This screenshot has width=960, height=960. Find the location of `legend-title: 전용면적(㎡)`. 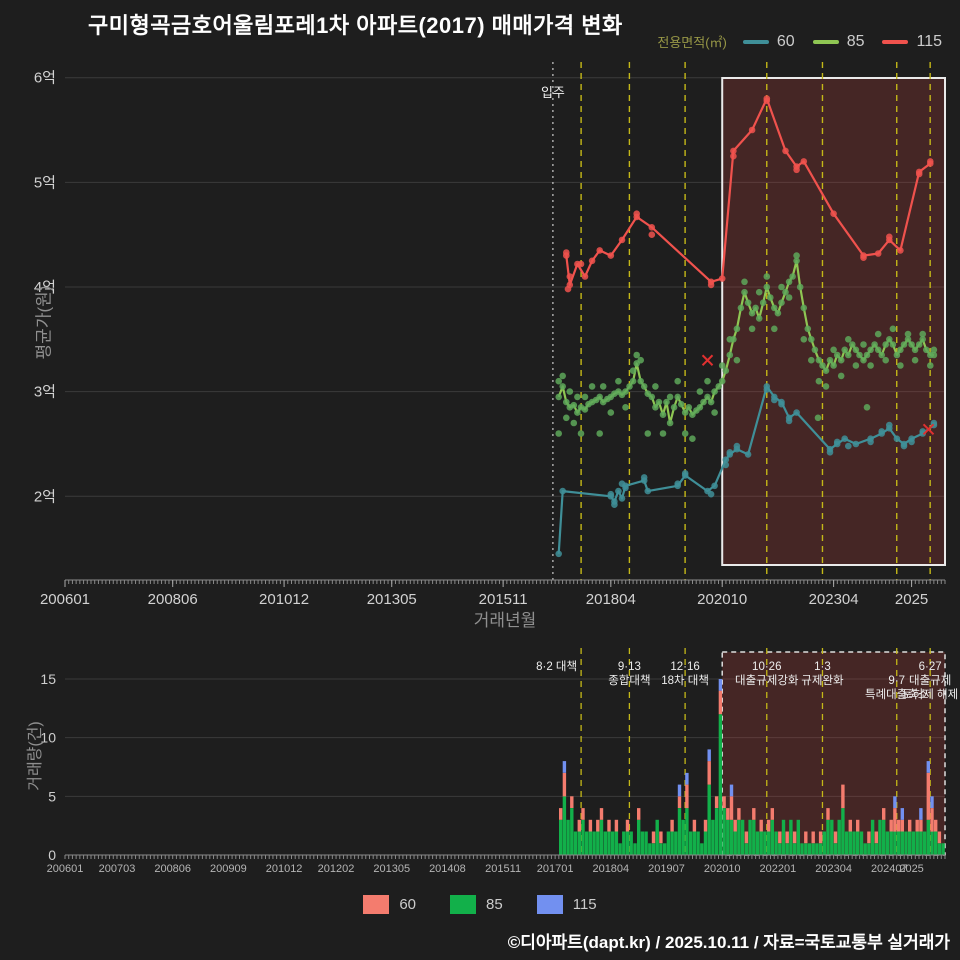

legend-title: 전용면적(㎡) is located at coordinates (692, 42).